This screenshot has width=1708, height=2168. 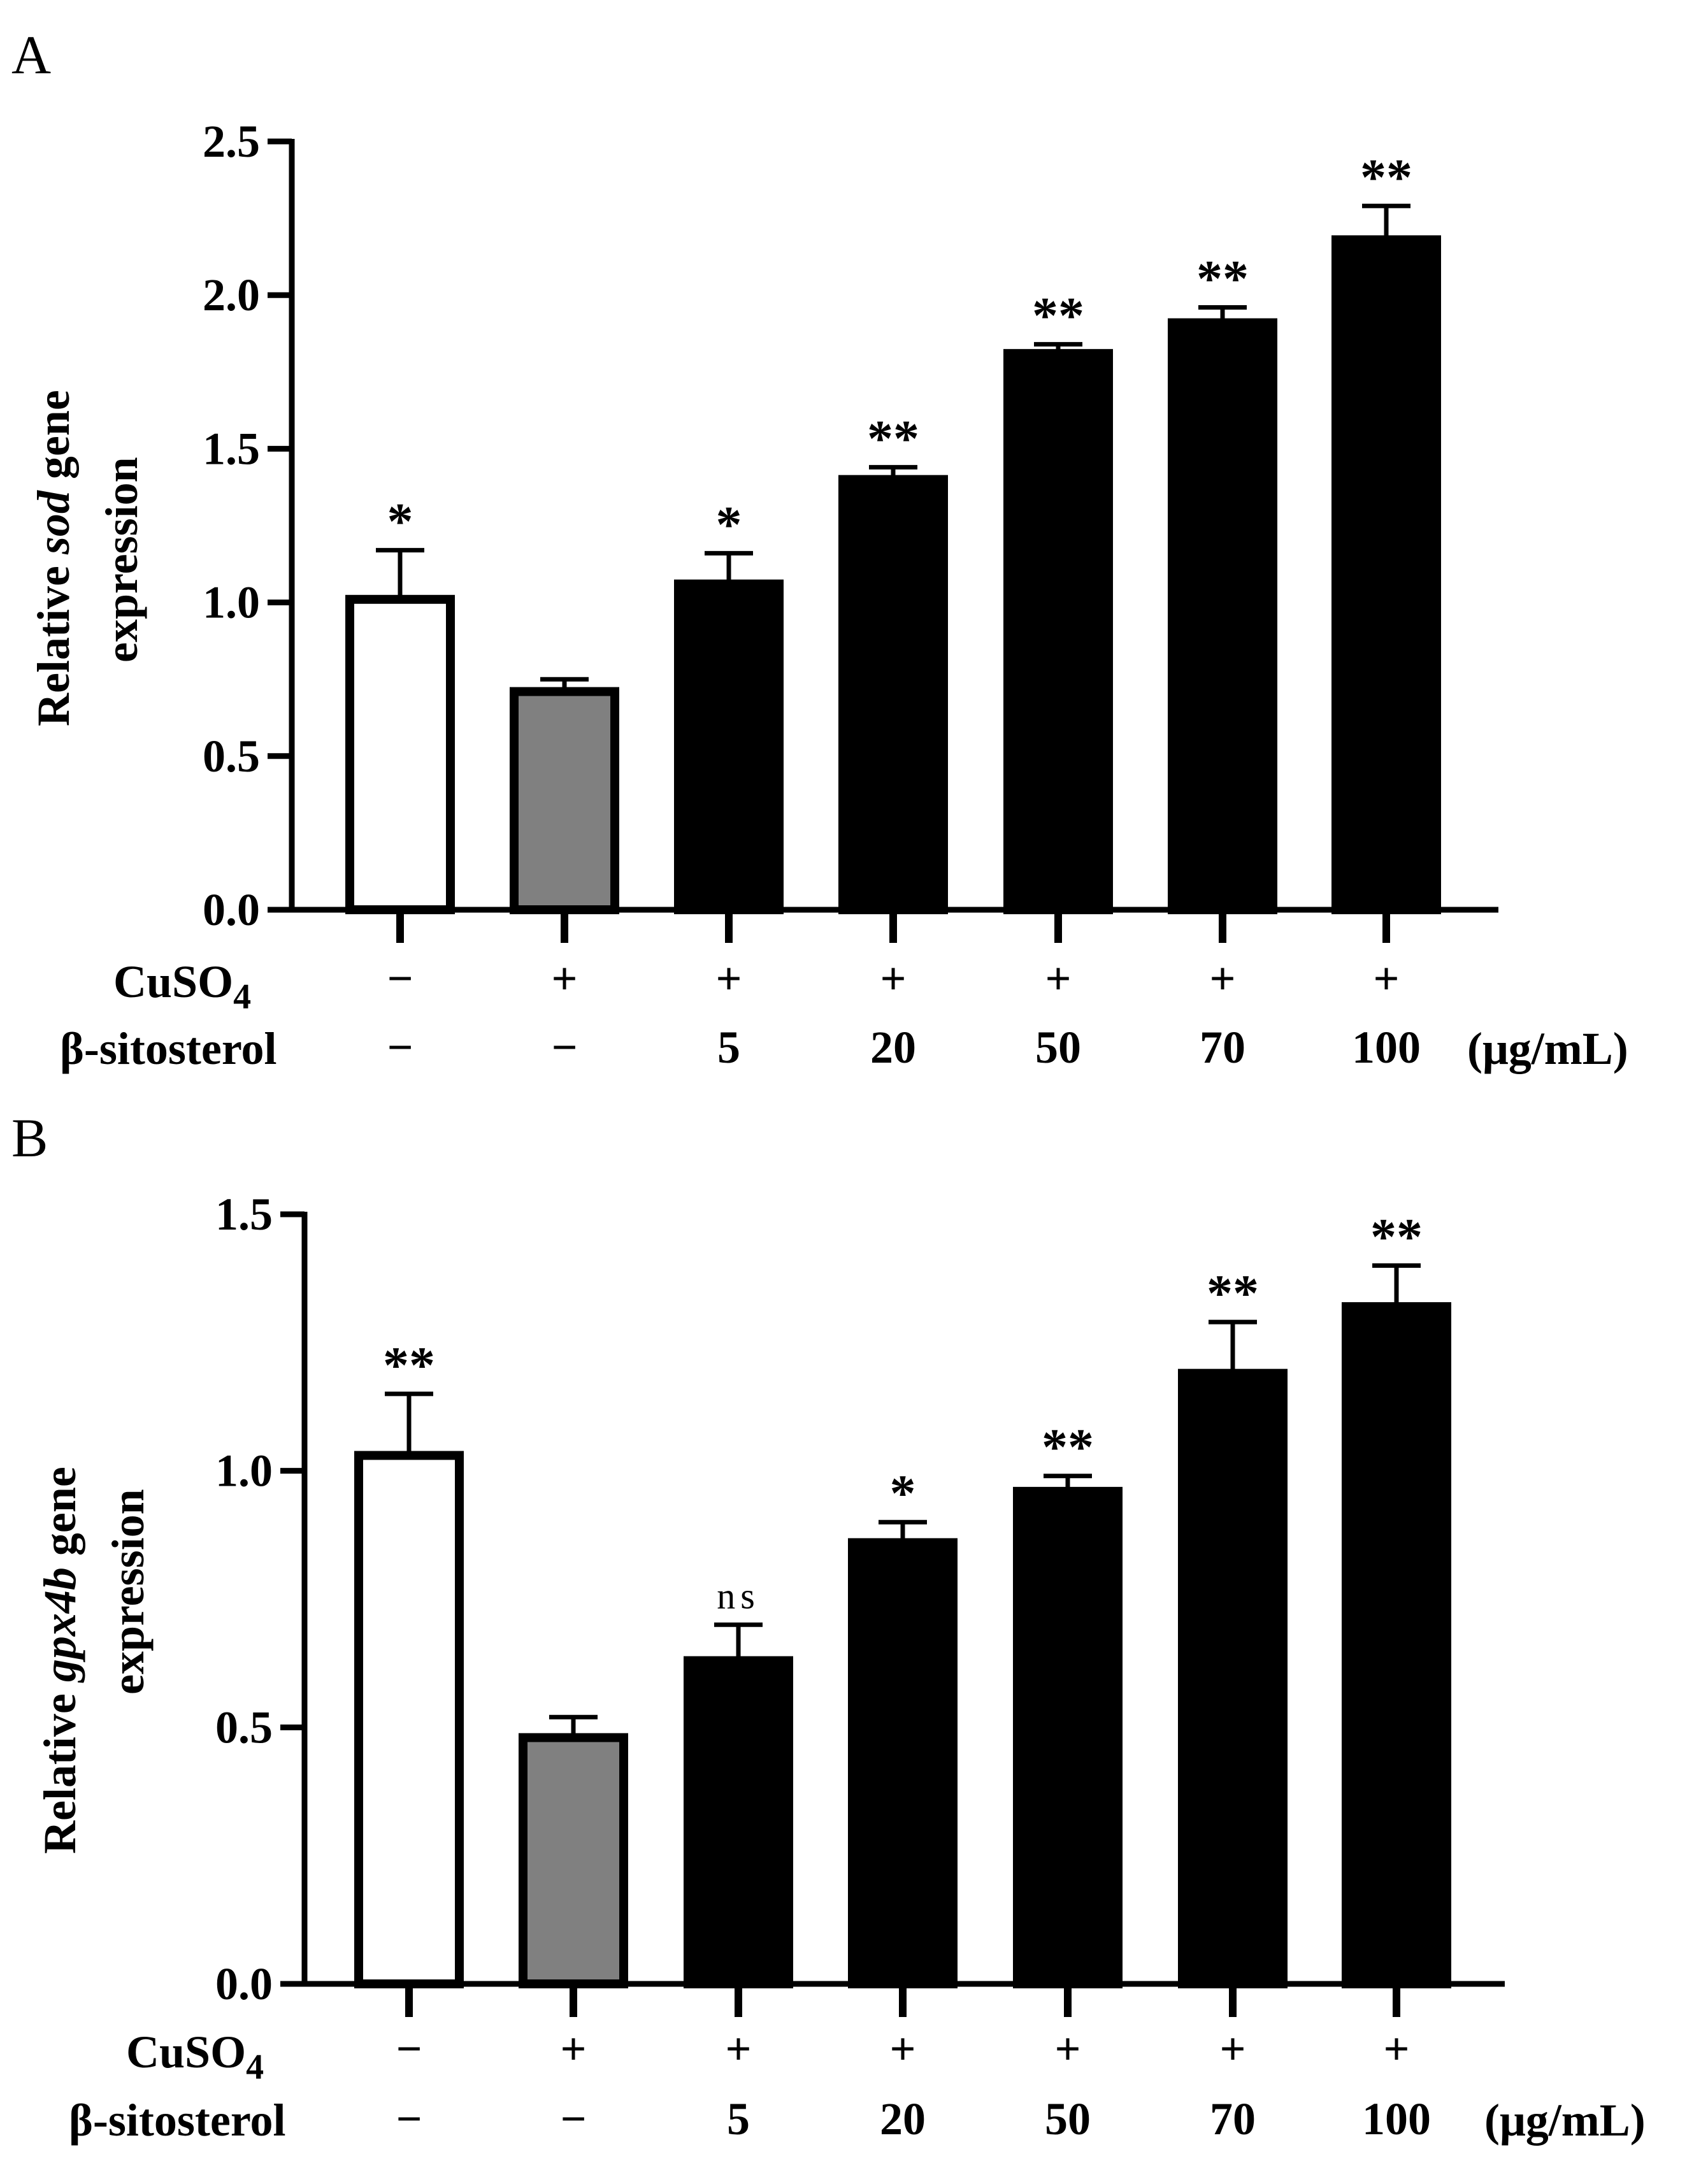 I want to click on panel-b-ylabel-prefix: Relative, so click(x=59, y=1768).